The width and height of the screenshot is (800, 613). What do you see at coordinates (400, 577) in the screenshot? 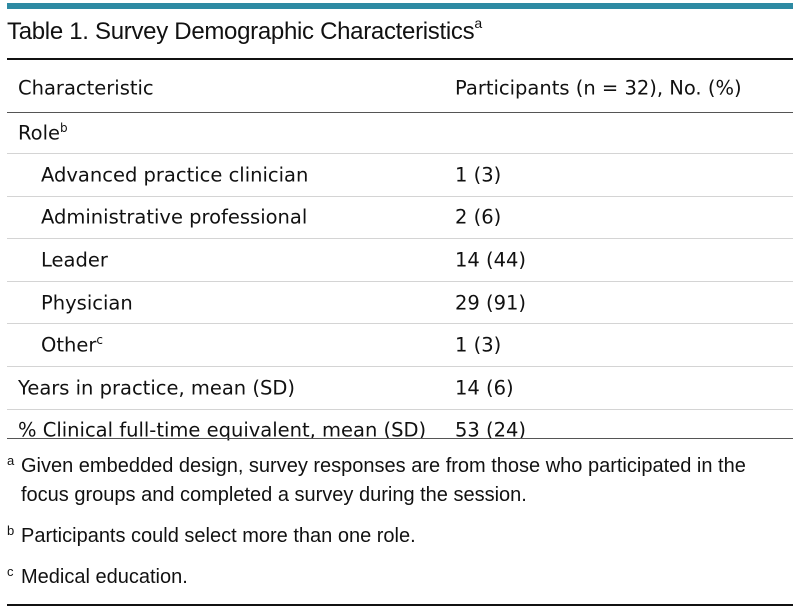
I see `footnote: c Medical education.` at bounding box center [400, 577].